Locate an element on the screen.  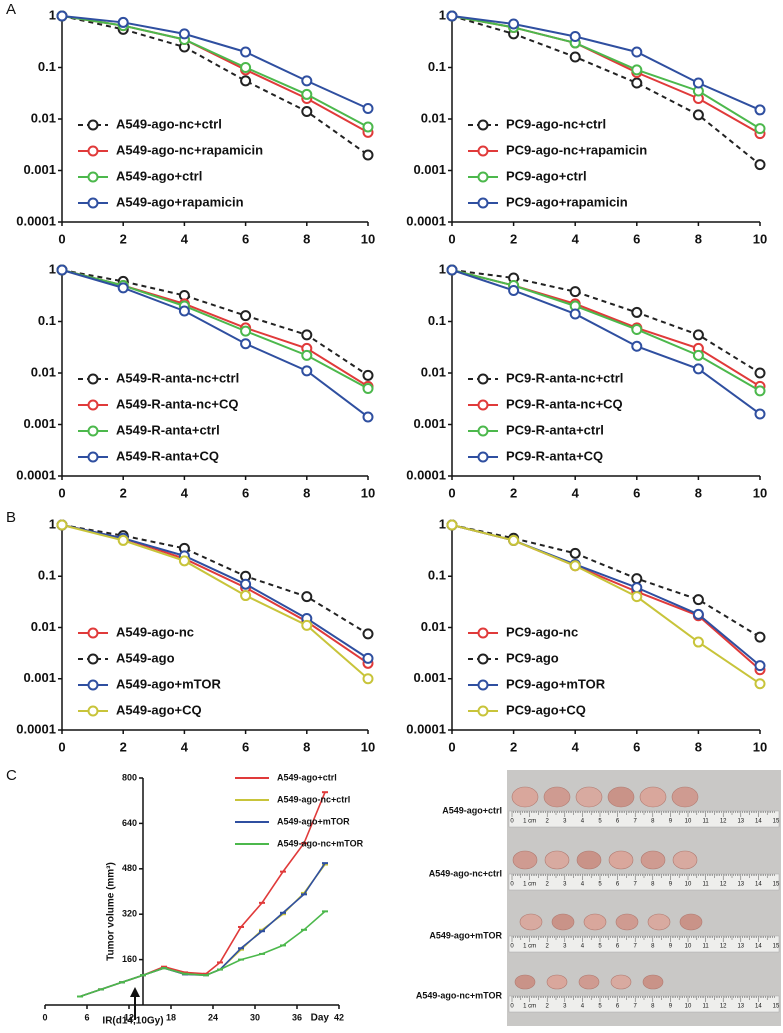
legend-label: PC9-ago+ctrl is located at coordinates (546, 175).